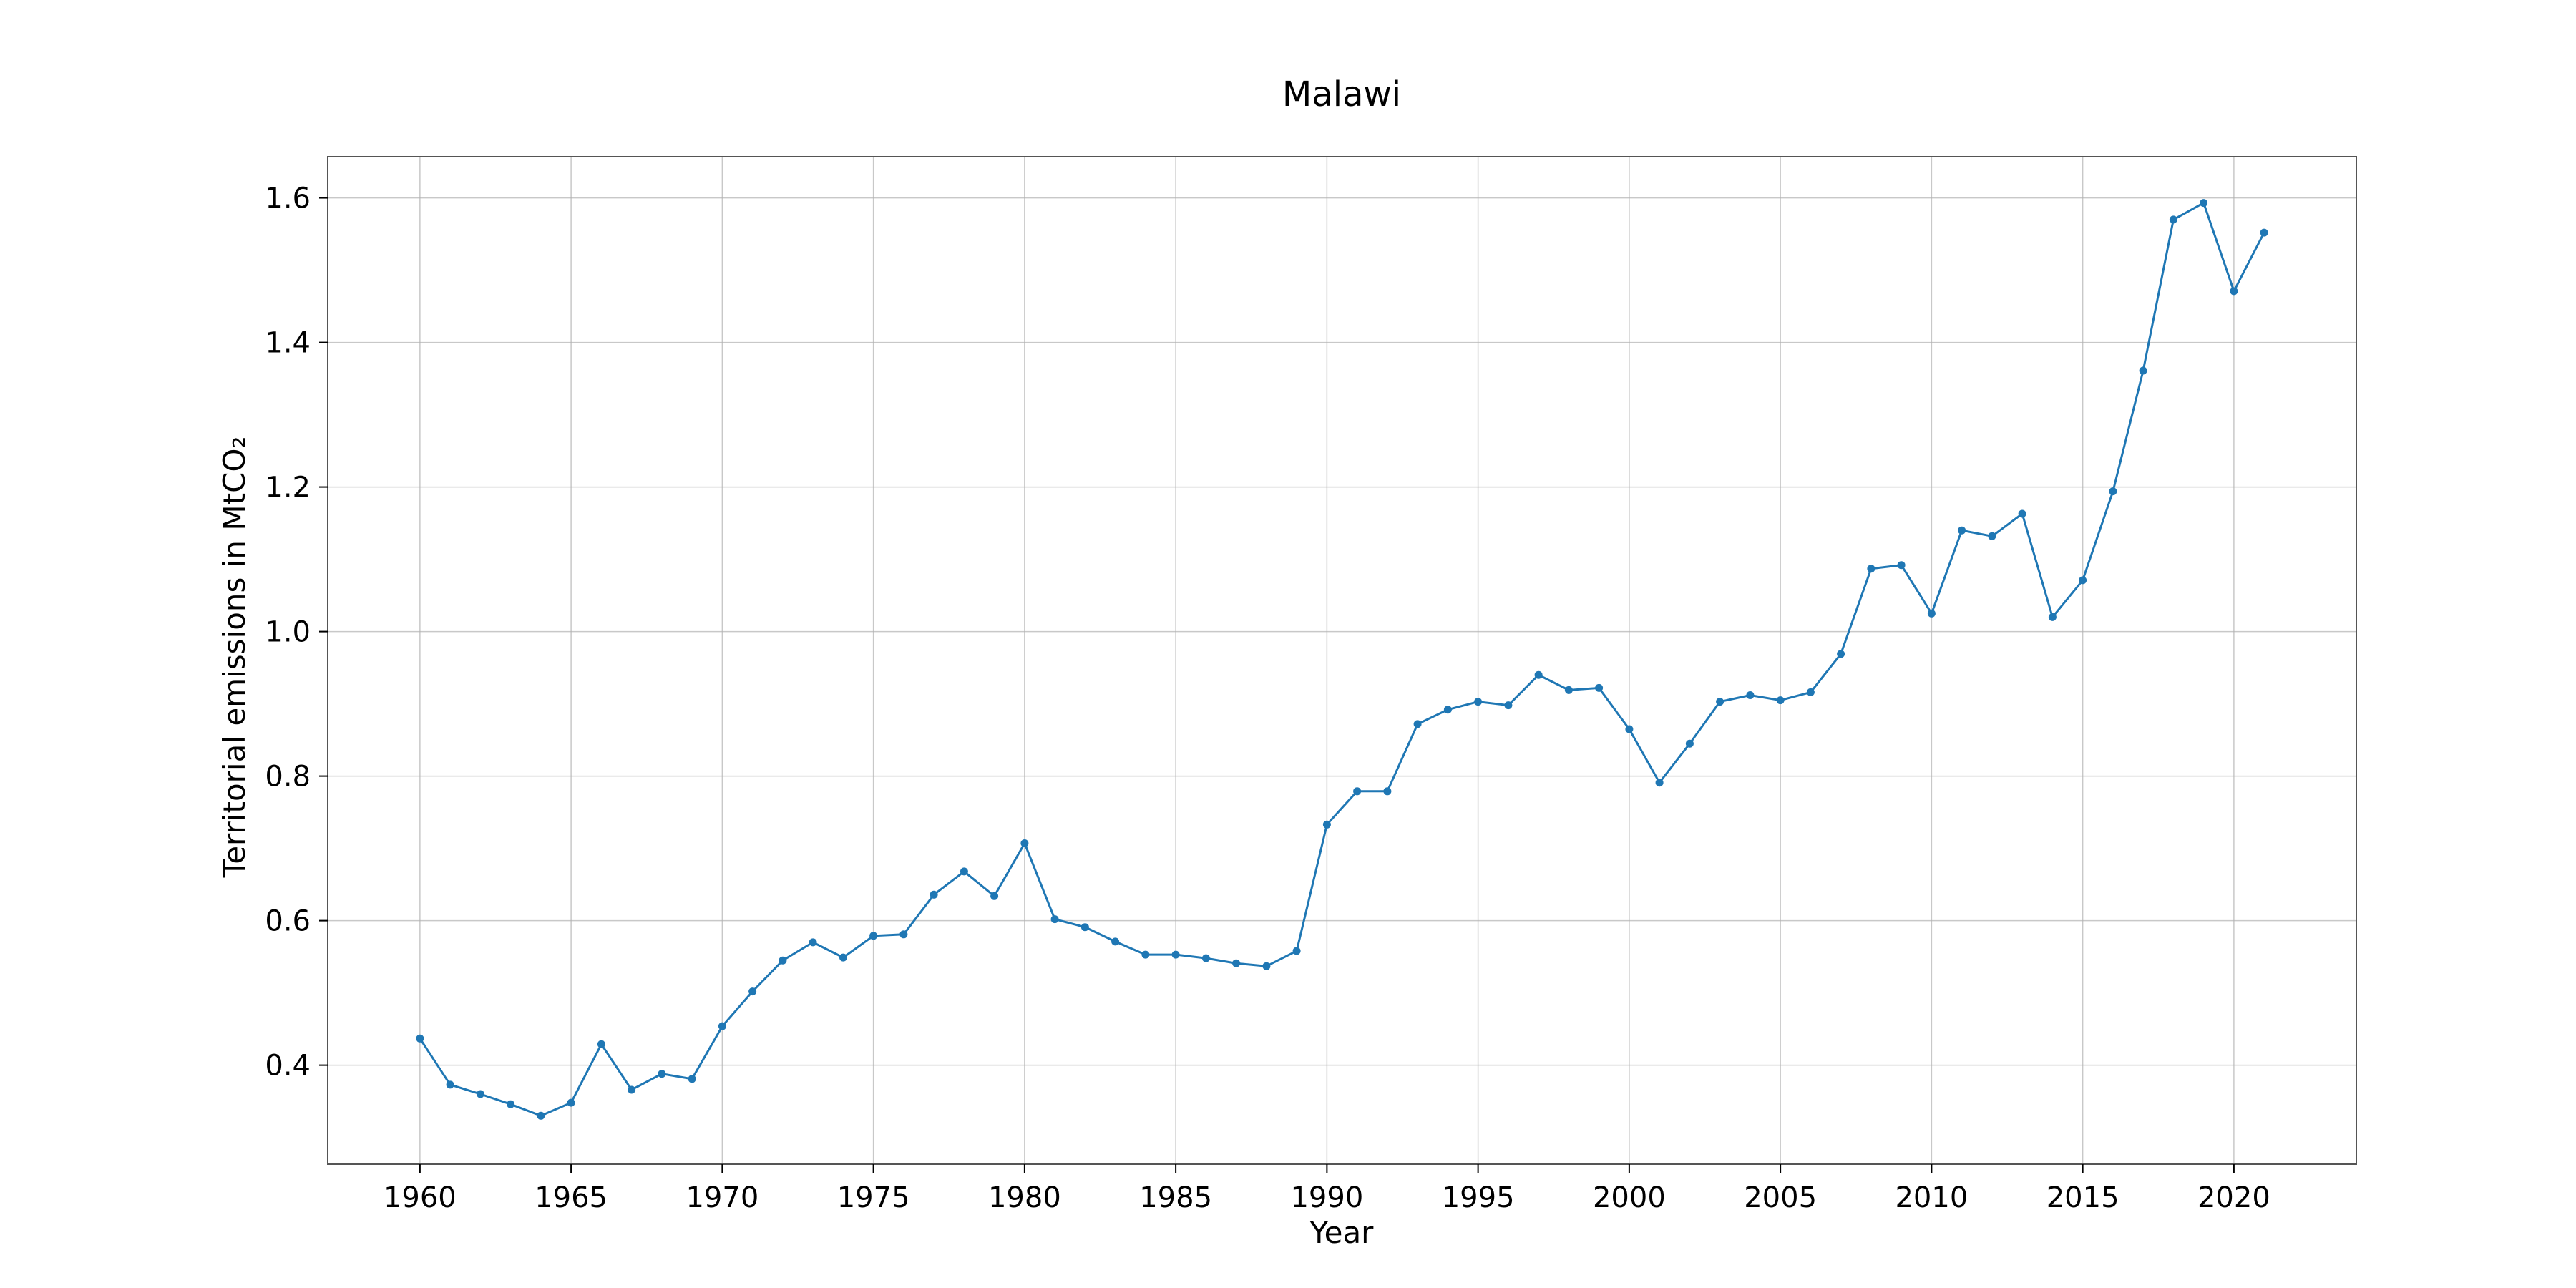  I want to click on chart-title: Malawi, so click(1341, 94).